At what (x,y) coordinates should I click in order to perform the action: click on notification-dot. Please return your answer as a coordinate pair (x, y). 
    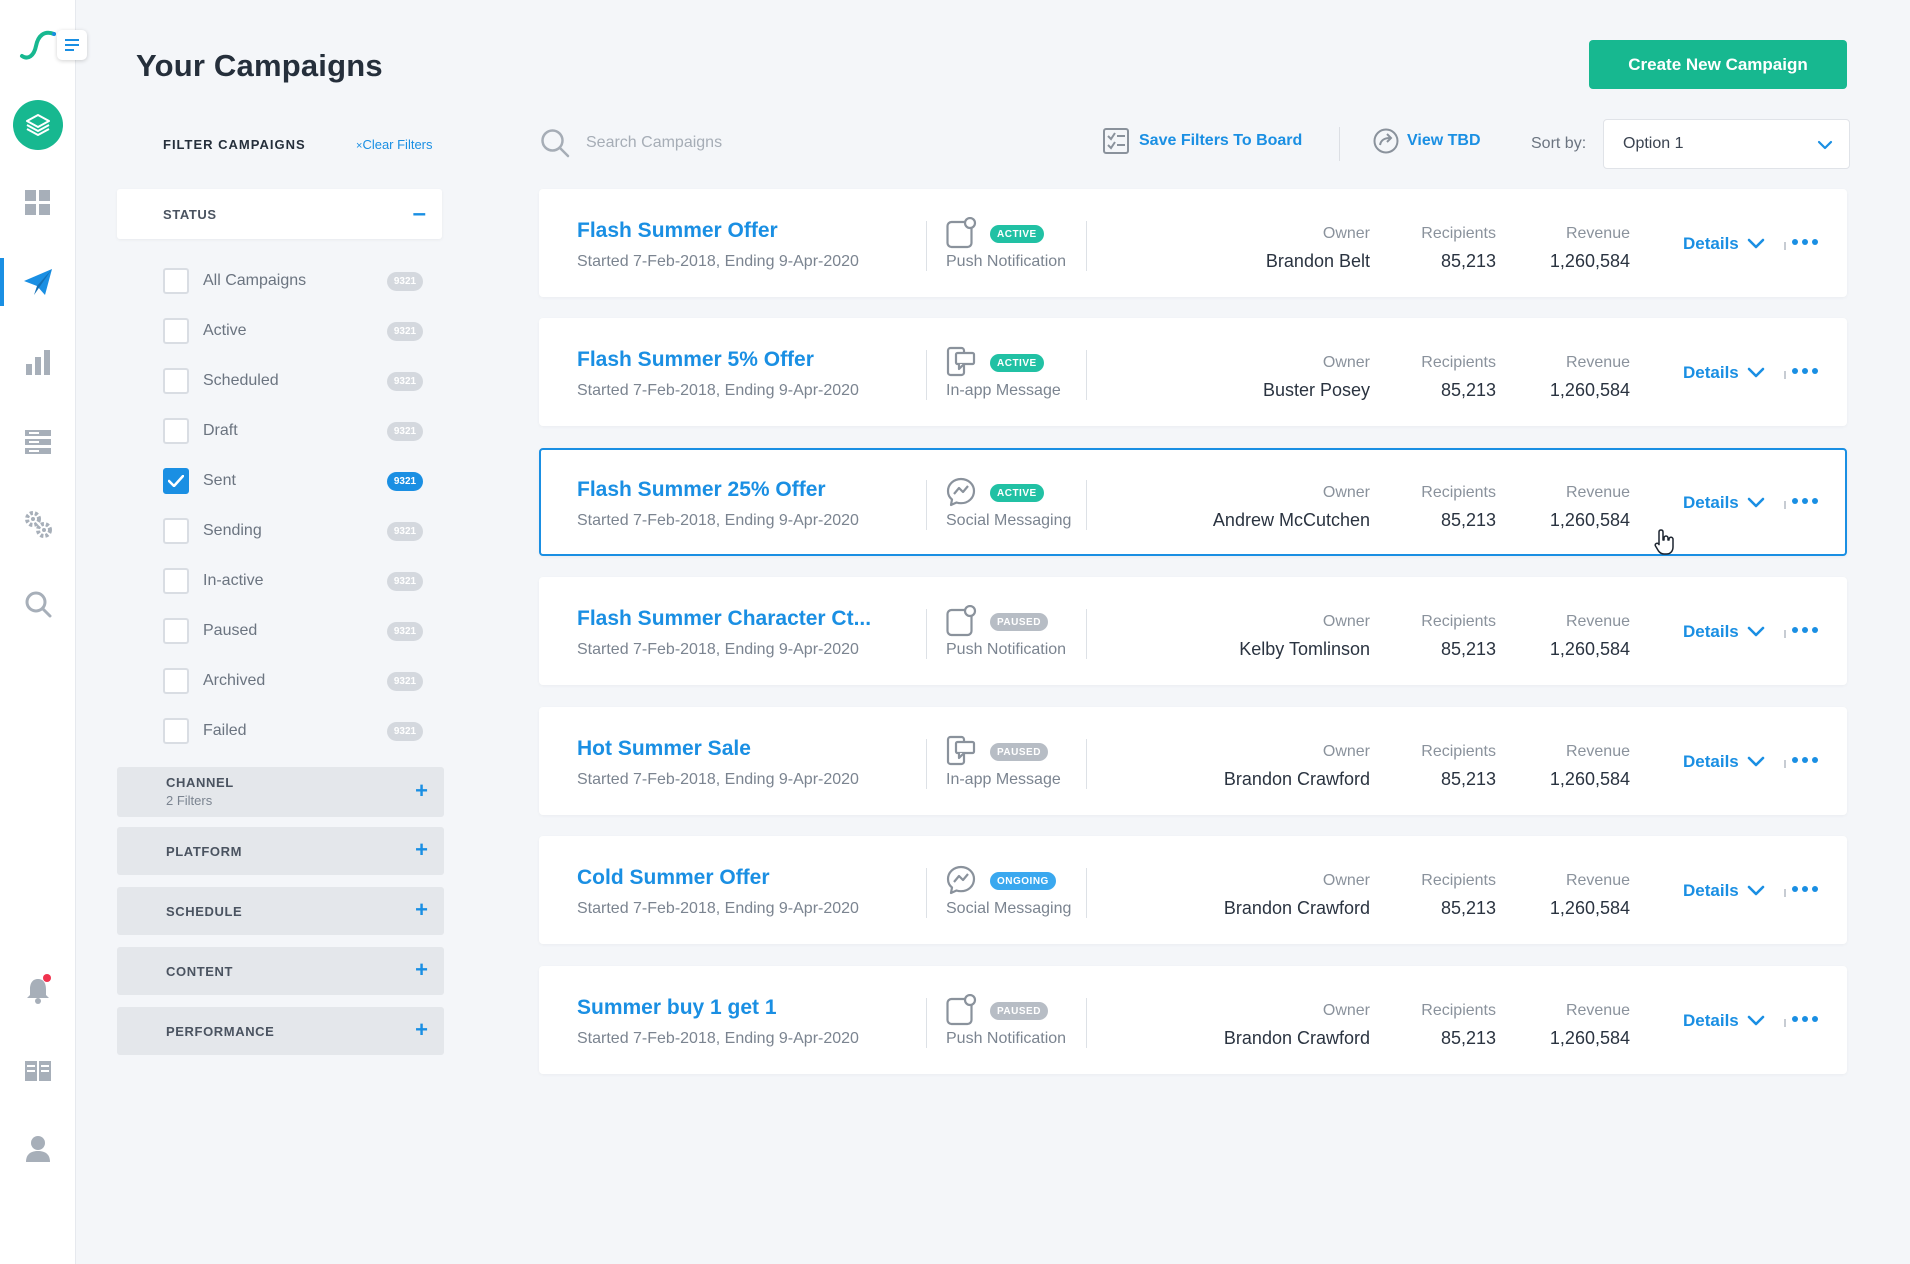
    Looking at the image, I should click on (47, 978).